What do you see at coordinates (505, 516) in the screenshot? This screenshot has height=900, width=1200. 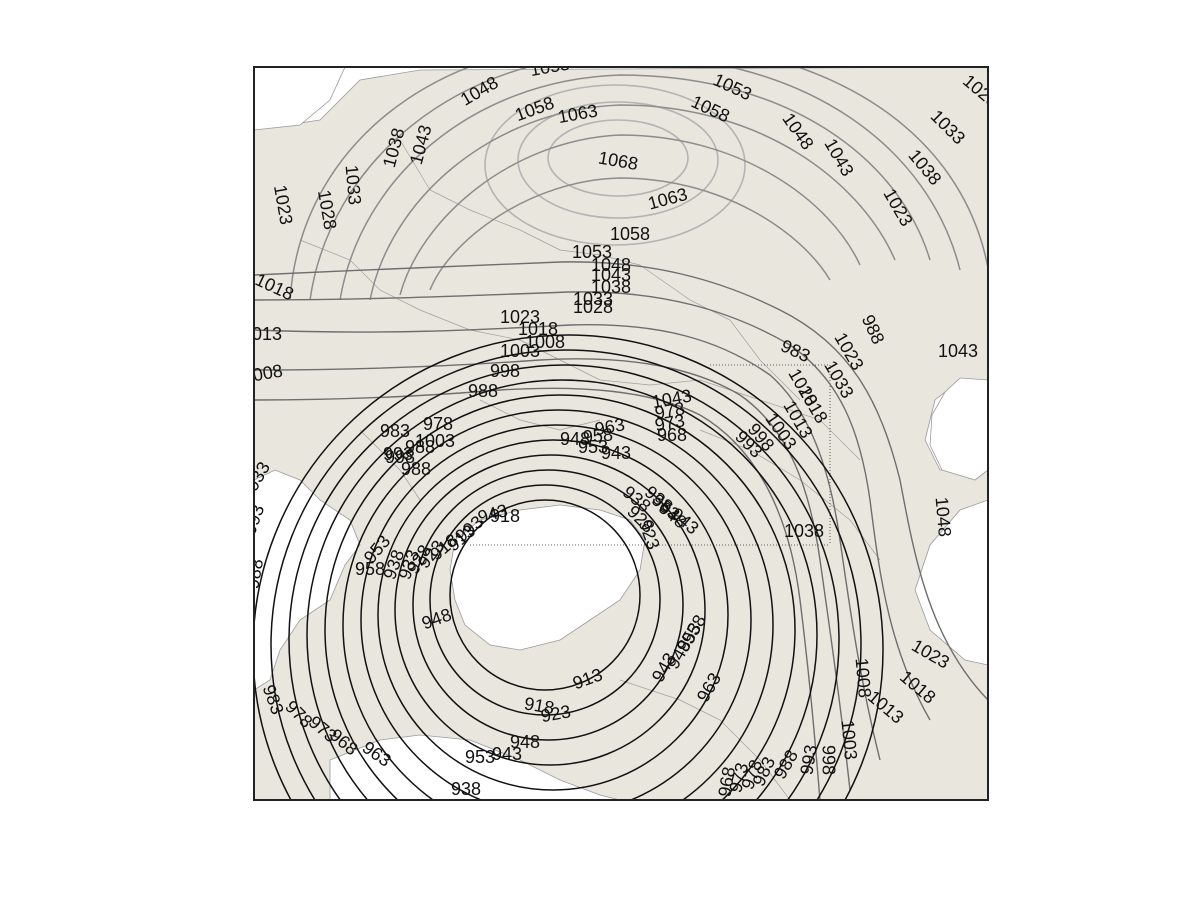 I see `contour-value-label: 918` at bounding box center [505, 516].